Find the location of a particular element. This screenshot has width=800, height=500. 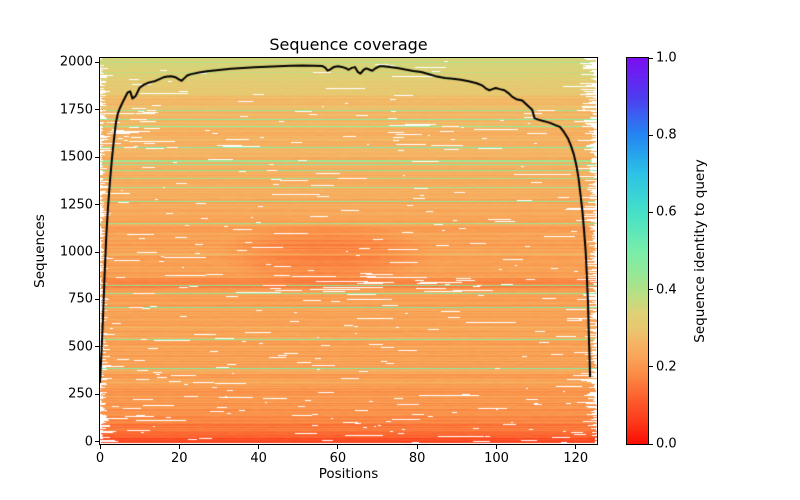

y-tick-1500-mark is located at coordinates (97, 157).